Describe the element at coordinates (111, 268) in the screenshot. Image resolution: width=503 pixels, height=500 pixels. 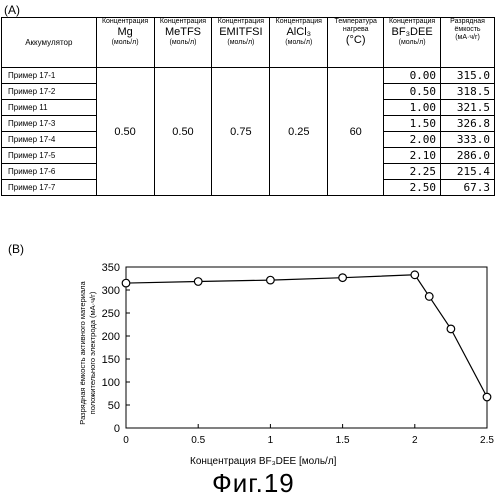
I see `y-tick-label: 350` at that location.